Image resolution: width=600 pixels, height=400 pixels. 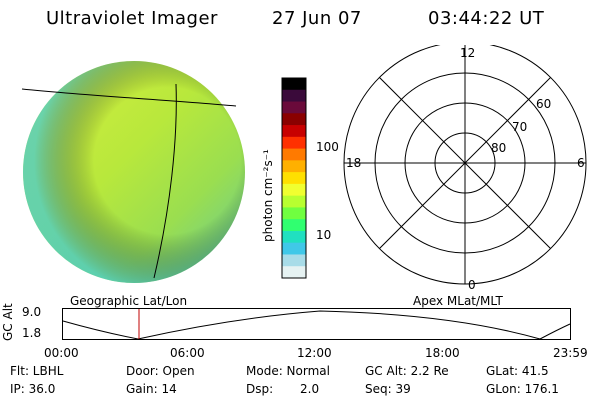 What do you see at coordinates (260, 389) in the screenshot?
I see `dsp-label: Dsp:` at bounding box center [260, 389].